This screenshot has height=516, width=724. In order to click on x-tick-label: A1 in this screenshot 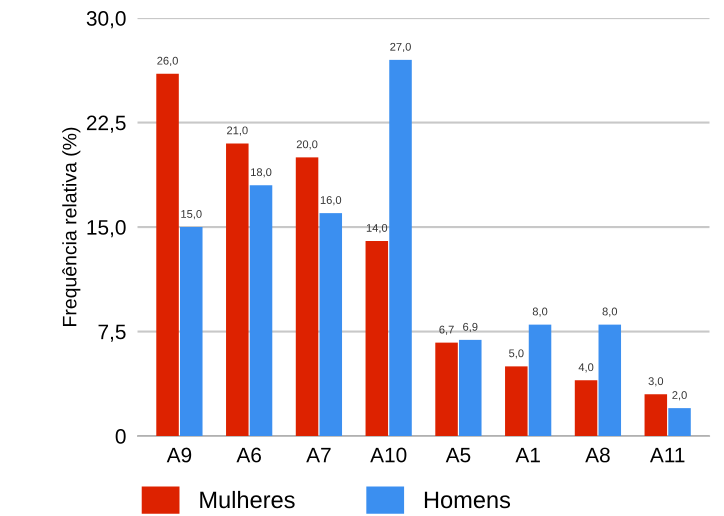, I will do `click(527, 455)`.